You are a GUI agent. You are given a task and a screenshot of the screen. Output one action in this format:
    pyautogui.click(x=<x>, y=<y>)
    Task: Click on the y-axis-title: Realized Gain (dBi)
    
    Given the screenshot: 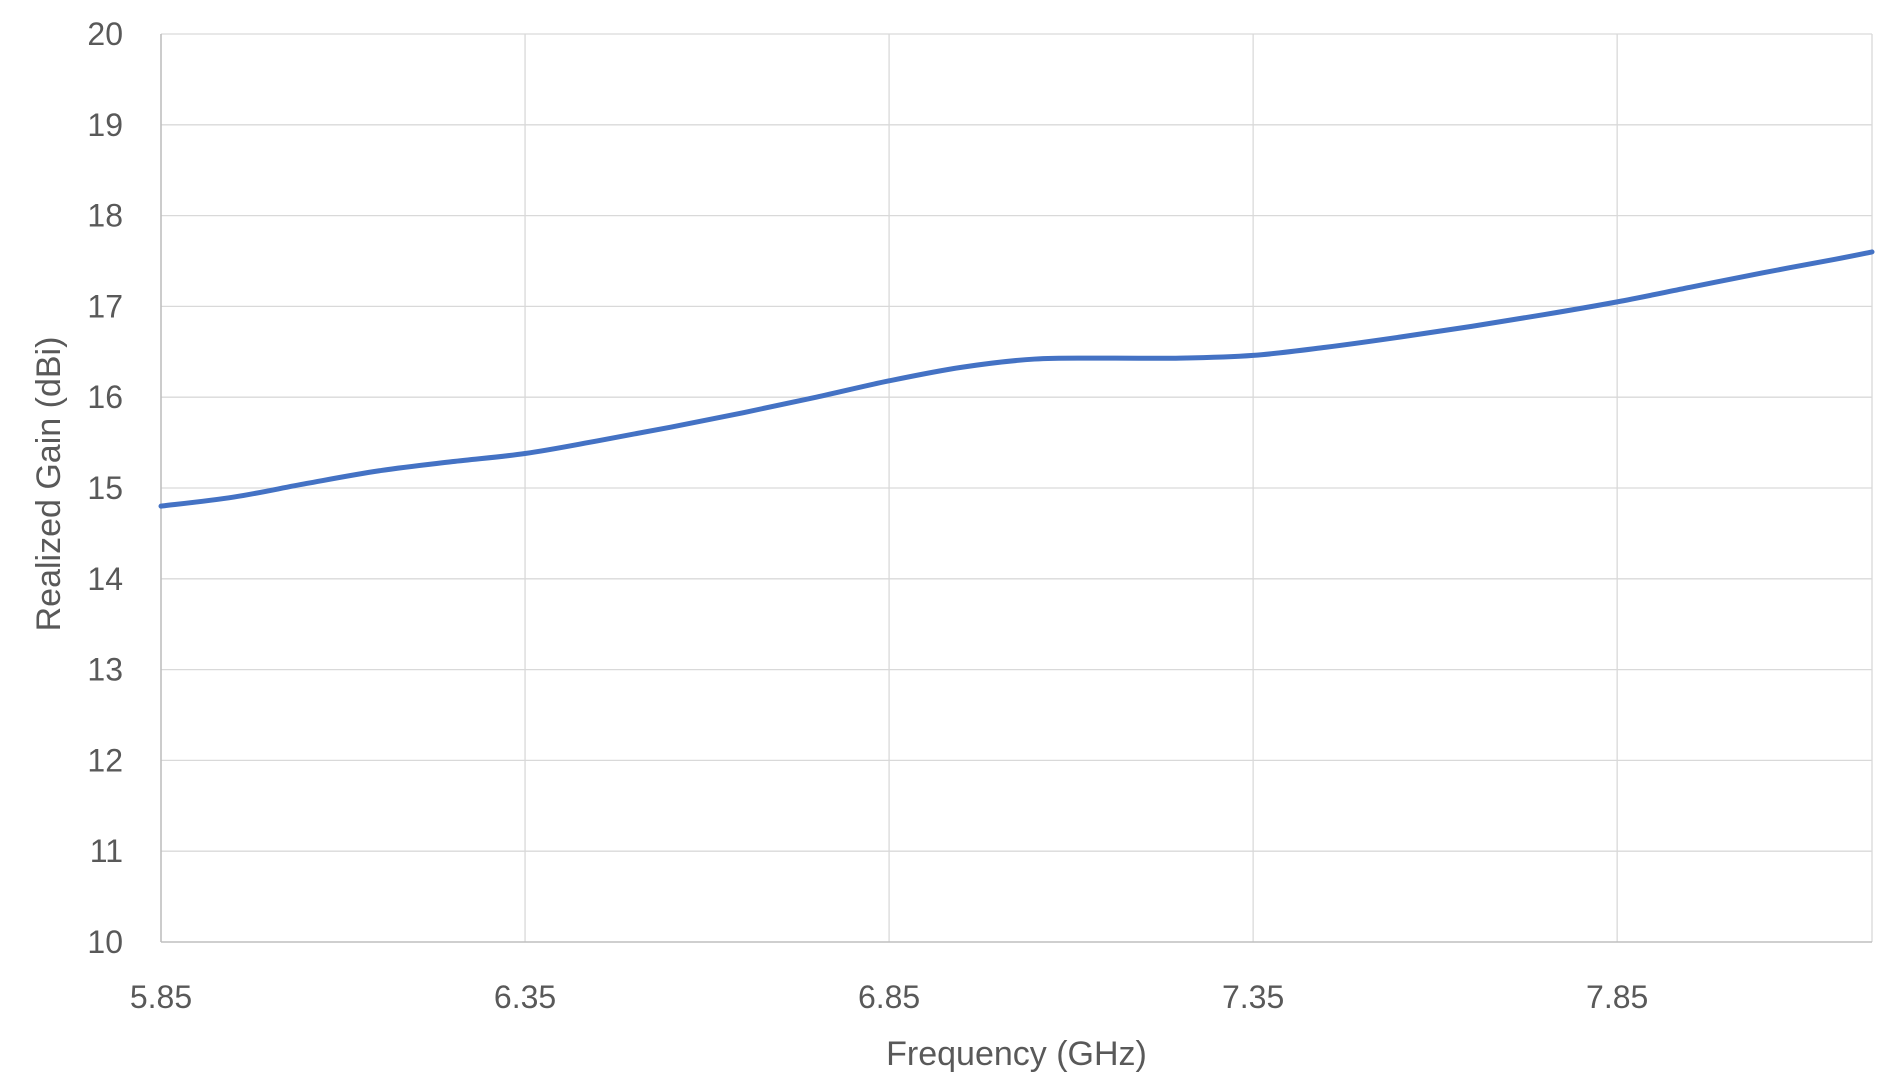 What is the action you would take?
    pyautogui.click(x=49, y=484)
    